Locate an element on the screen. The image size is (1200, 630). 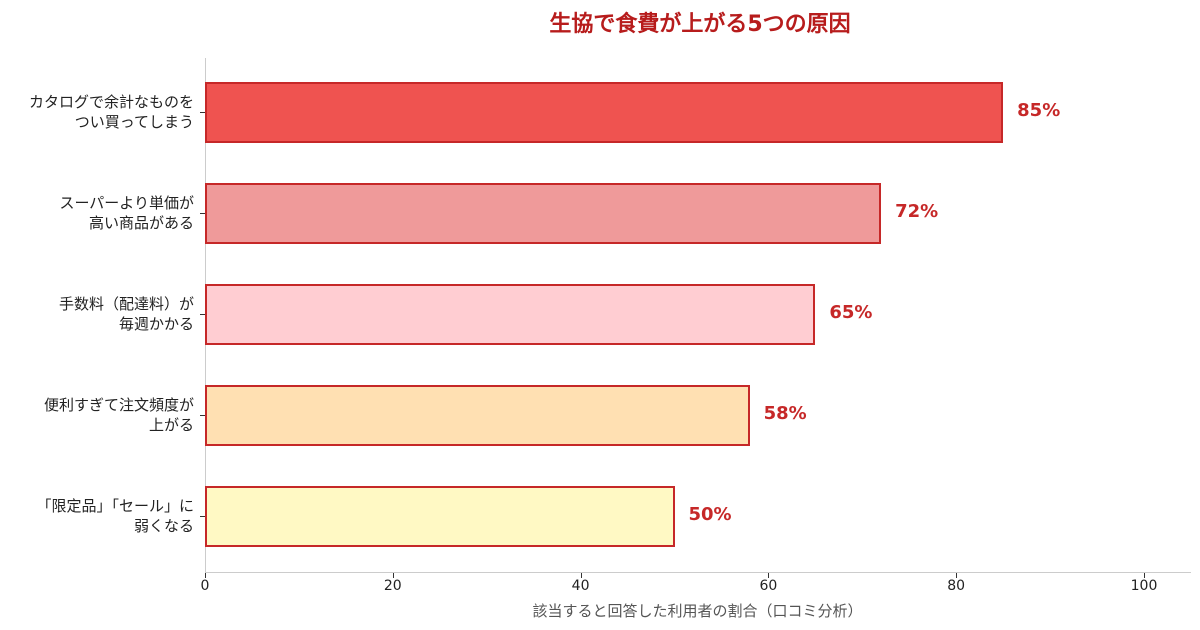
x-tick-label: 100 is located at coordinates (1144, 586).